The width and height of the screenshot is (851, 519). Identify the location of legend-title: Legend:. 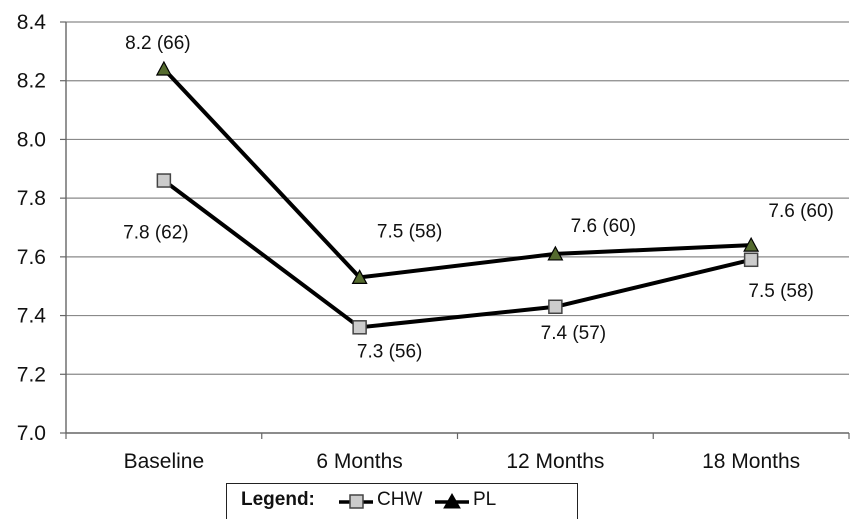
(278, 499).